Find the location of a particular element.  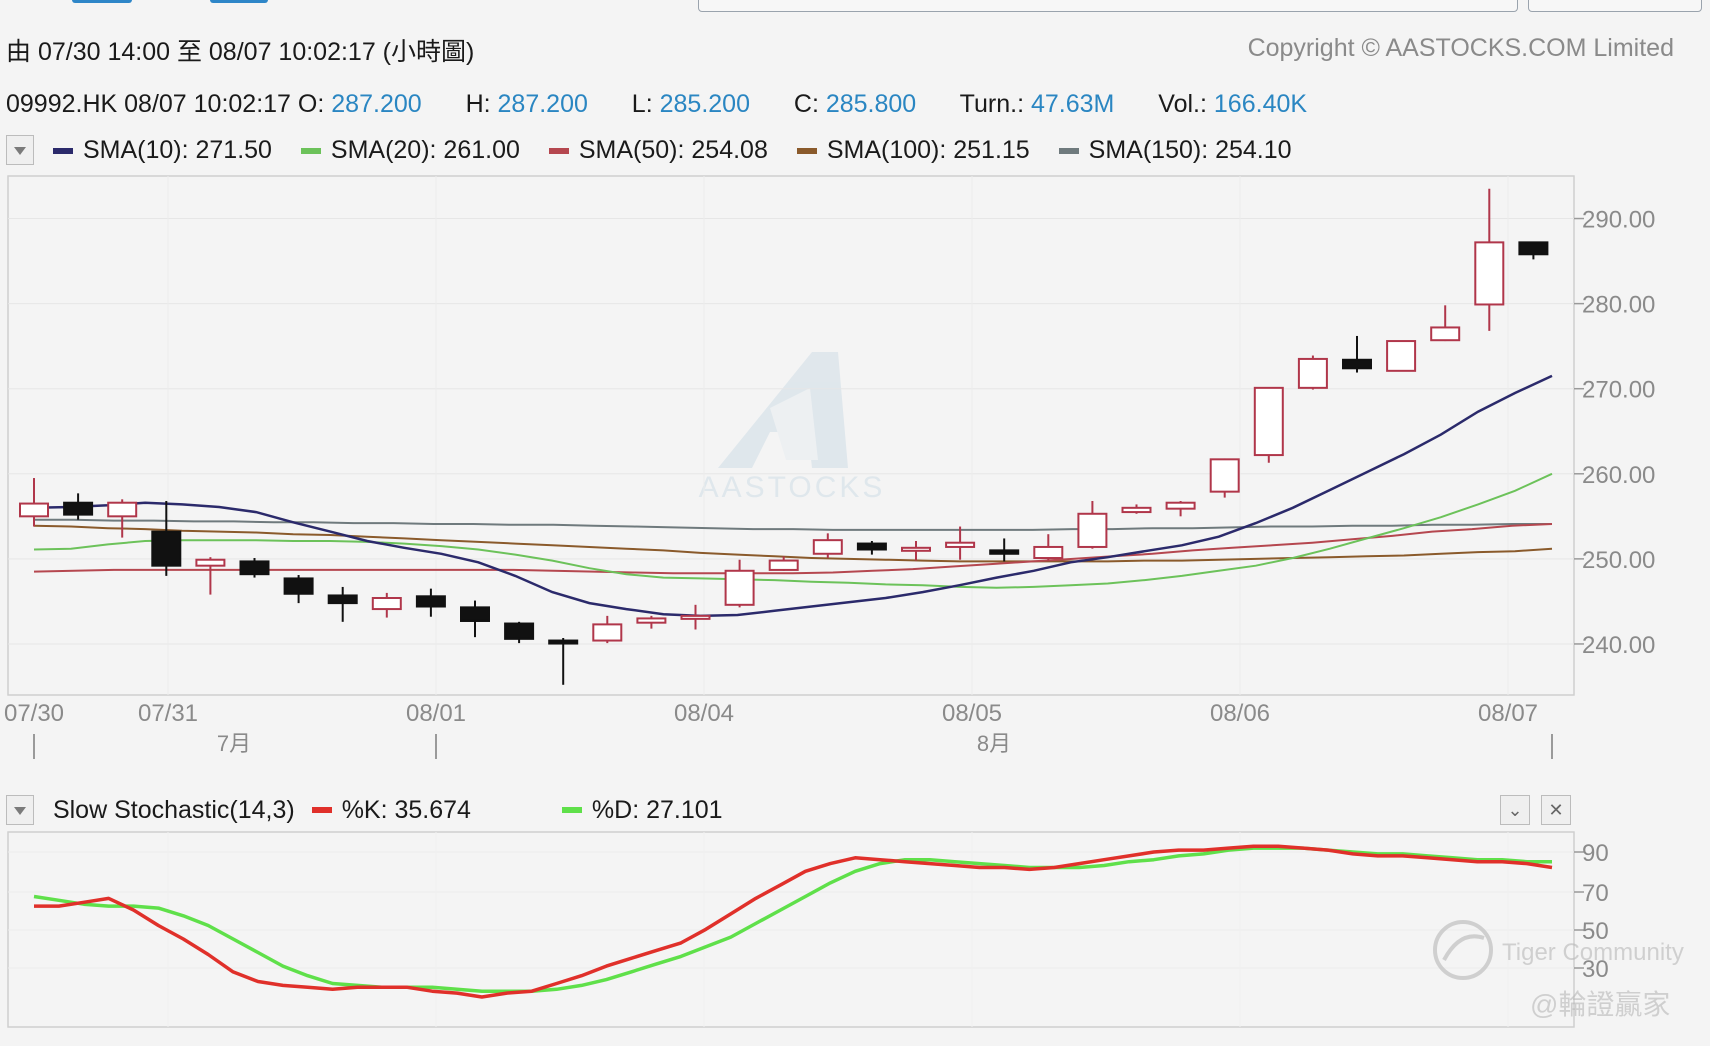

k-swatch is located at coordinates (321, 810).